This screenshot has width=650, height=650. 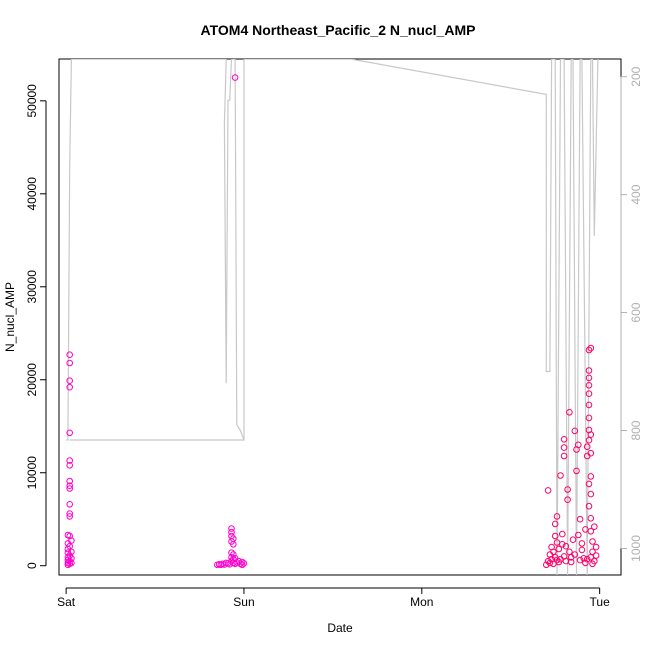 I want to click on chart-title: ATOM4 Northeast_Pacific_2 N_nucl_AMP, so click(x=338, y=30).